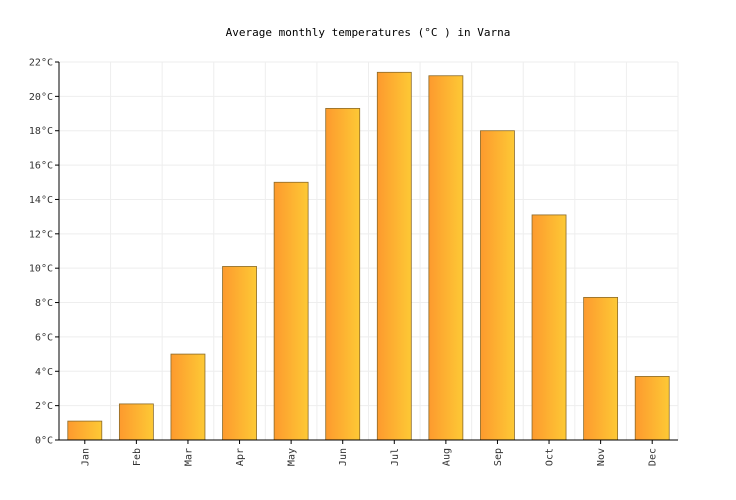  Describe the element at coordinates (394, 256) in the screenshot. I see `bar-jul` at that location.